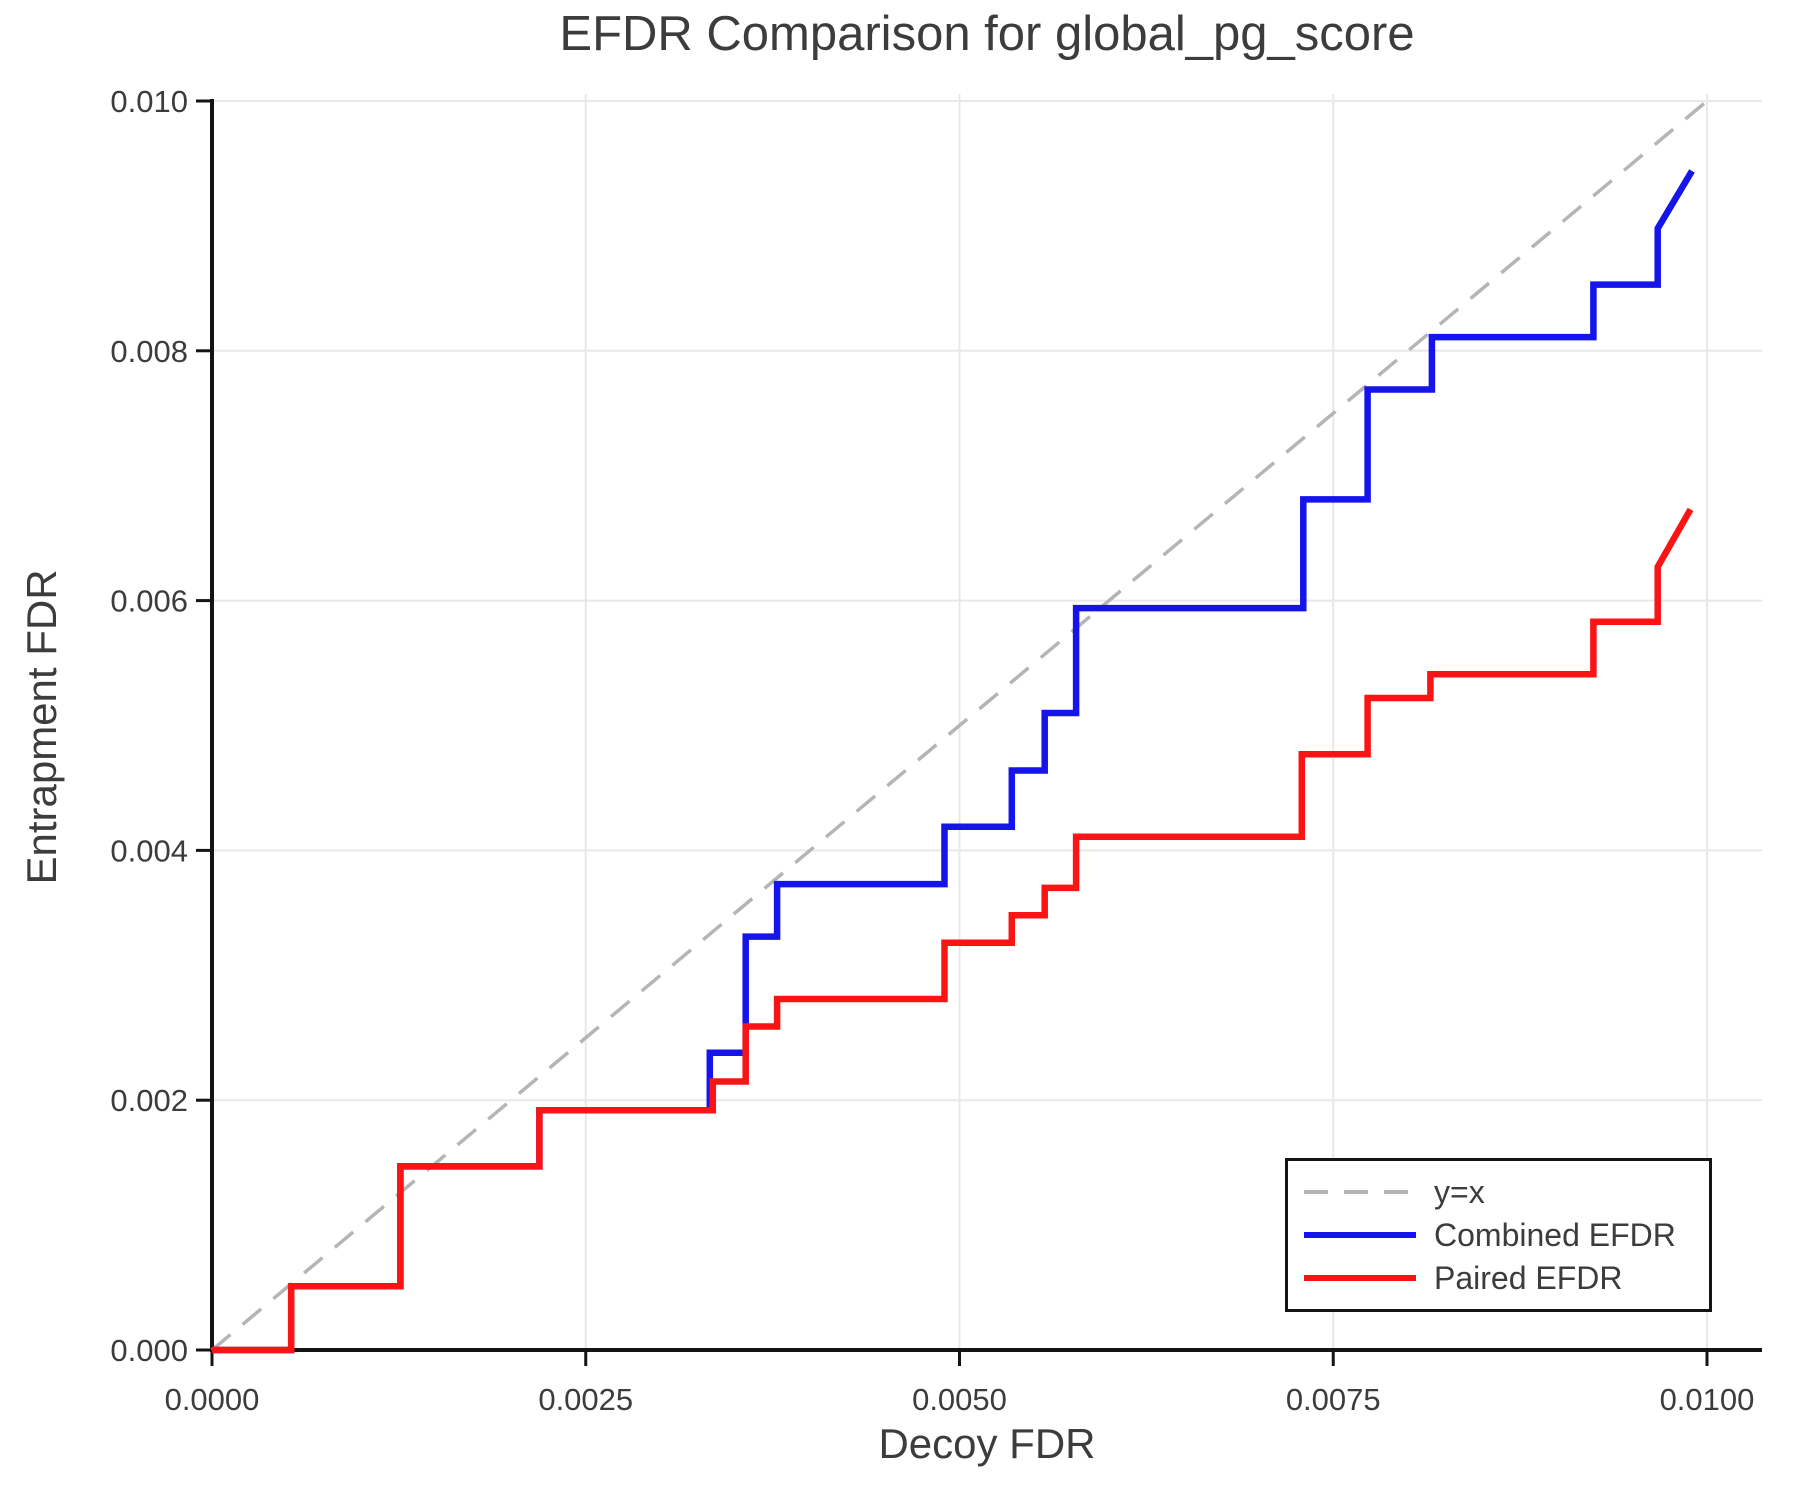 The width and height of the screenshot is (1800, 1500). Describe the element at coordinates (987, 1443) in the screenshot. I see `x-axis-title: Decoy FDR` at that location.